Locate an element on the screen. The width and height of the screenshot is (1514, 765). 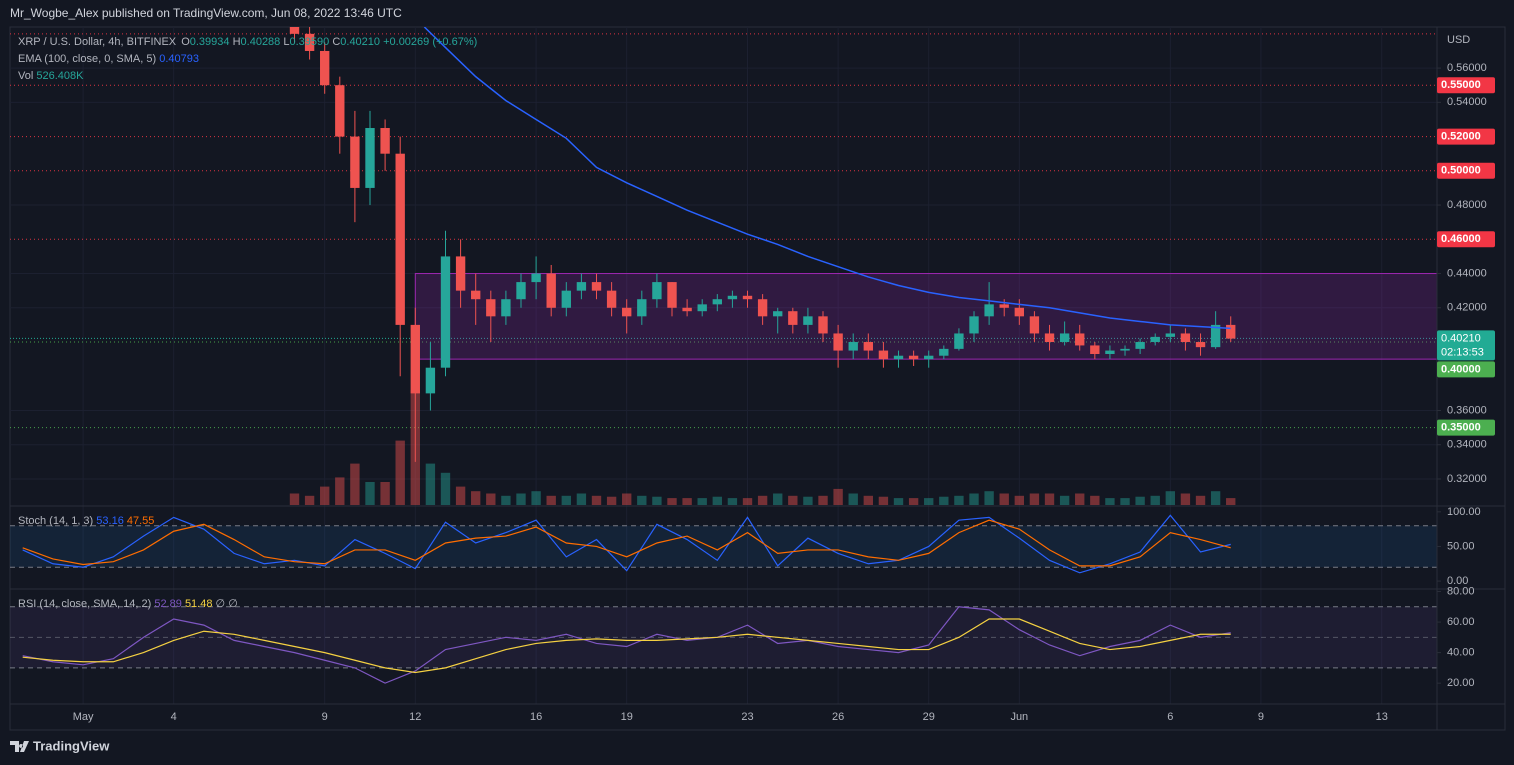
ohlc-key: C is located at coordinates (336, 42).